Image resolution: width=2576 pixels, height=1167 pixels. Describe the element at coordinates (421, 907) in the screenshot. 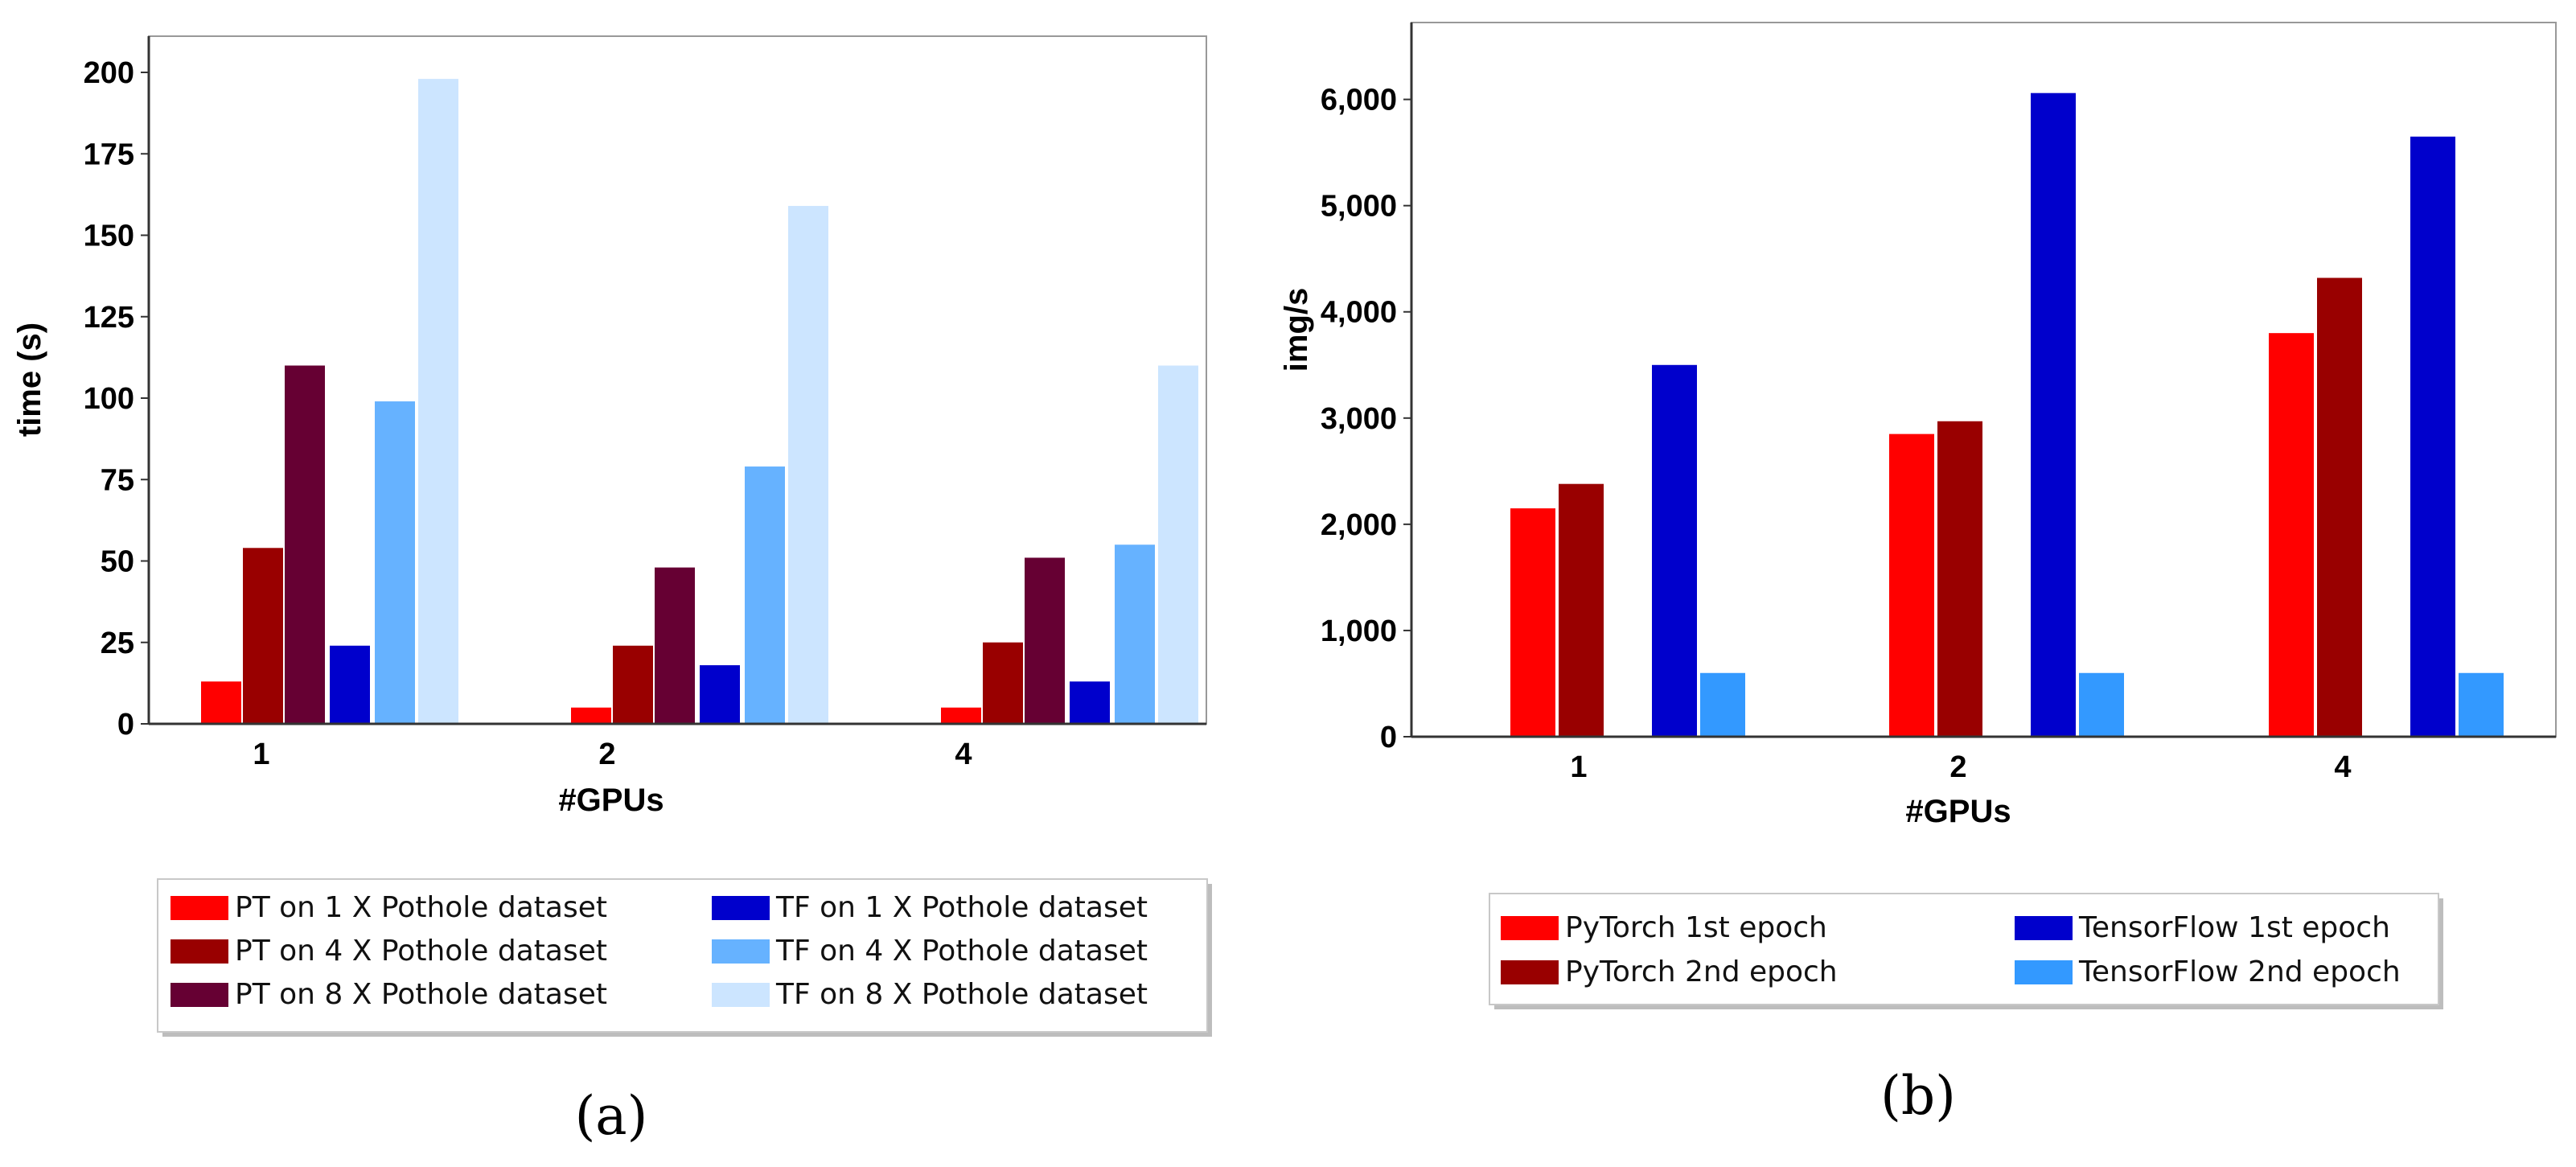

I see `legend-label: PT on 1 X Pothole dataset` at that location.